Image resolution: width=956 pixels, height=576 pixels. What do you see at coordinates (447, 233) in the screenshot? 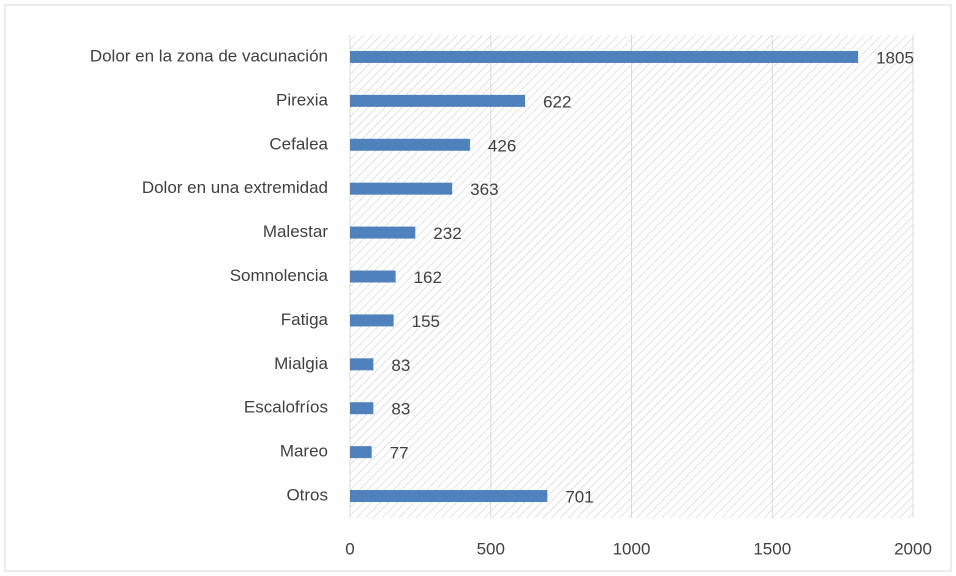
I see `data-label: 232` at bounding box center [447, 233].